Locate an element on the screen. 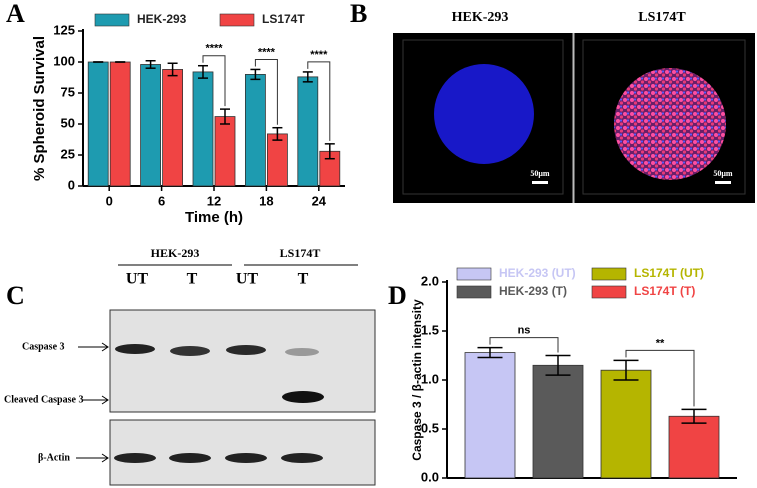  group-label: HEK-293 is located at coordinates (175, 253).